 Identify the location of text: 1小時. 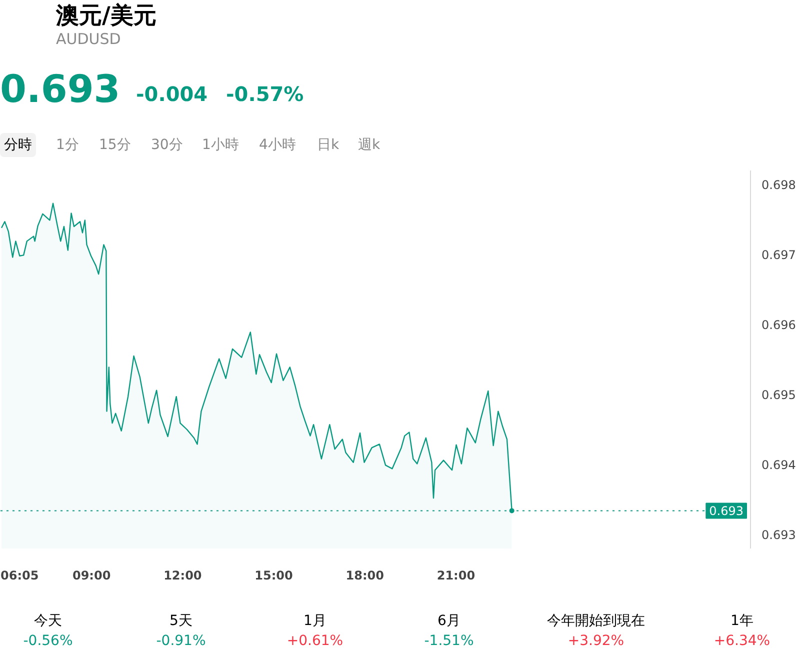
(220, 145).